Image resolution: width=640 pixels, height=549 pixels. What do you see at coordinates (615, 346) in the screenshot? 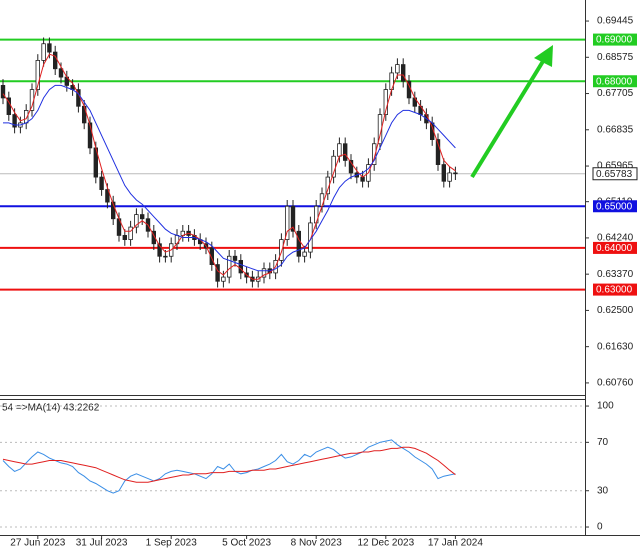
I see `y-tick-label: 0.61630` at bounding box center [615, 346].